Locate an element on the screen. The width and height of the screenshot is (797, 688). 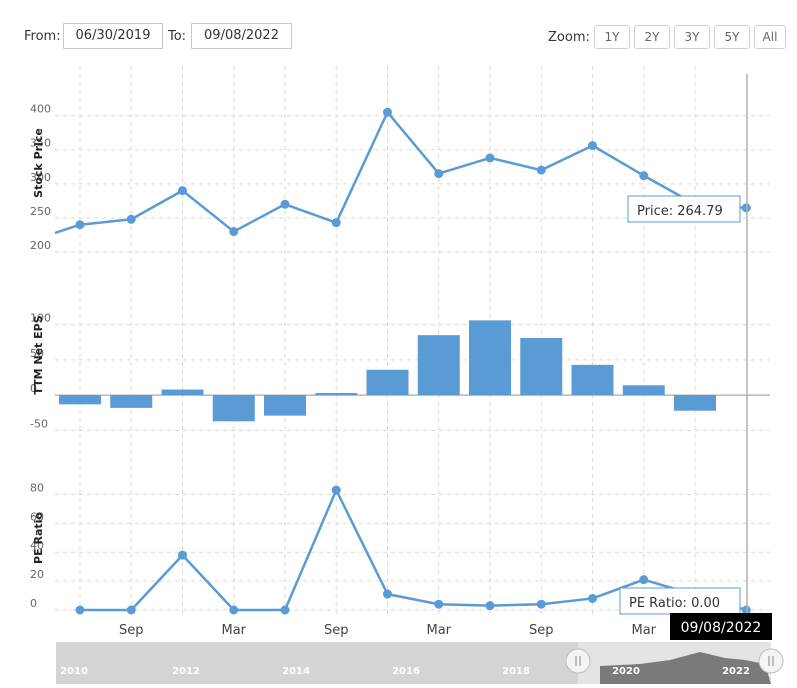
price-tooltip: Price: 264.79 is located at coordinates (684, 209).